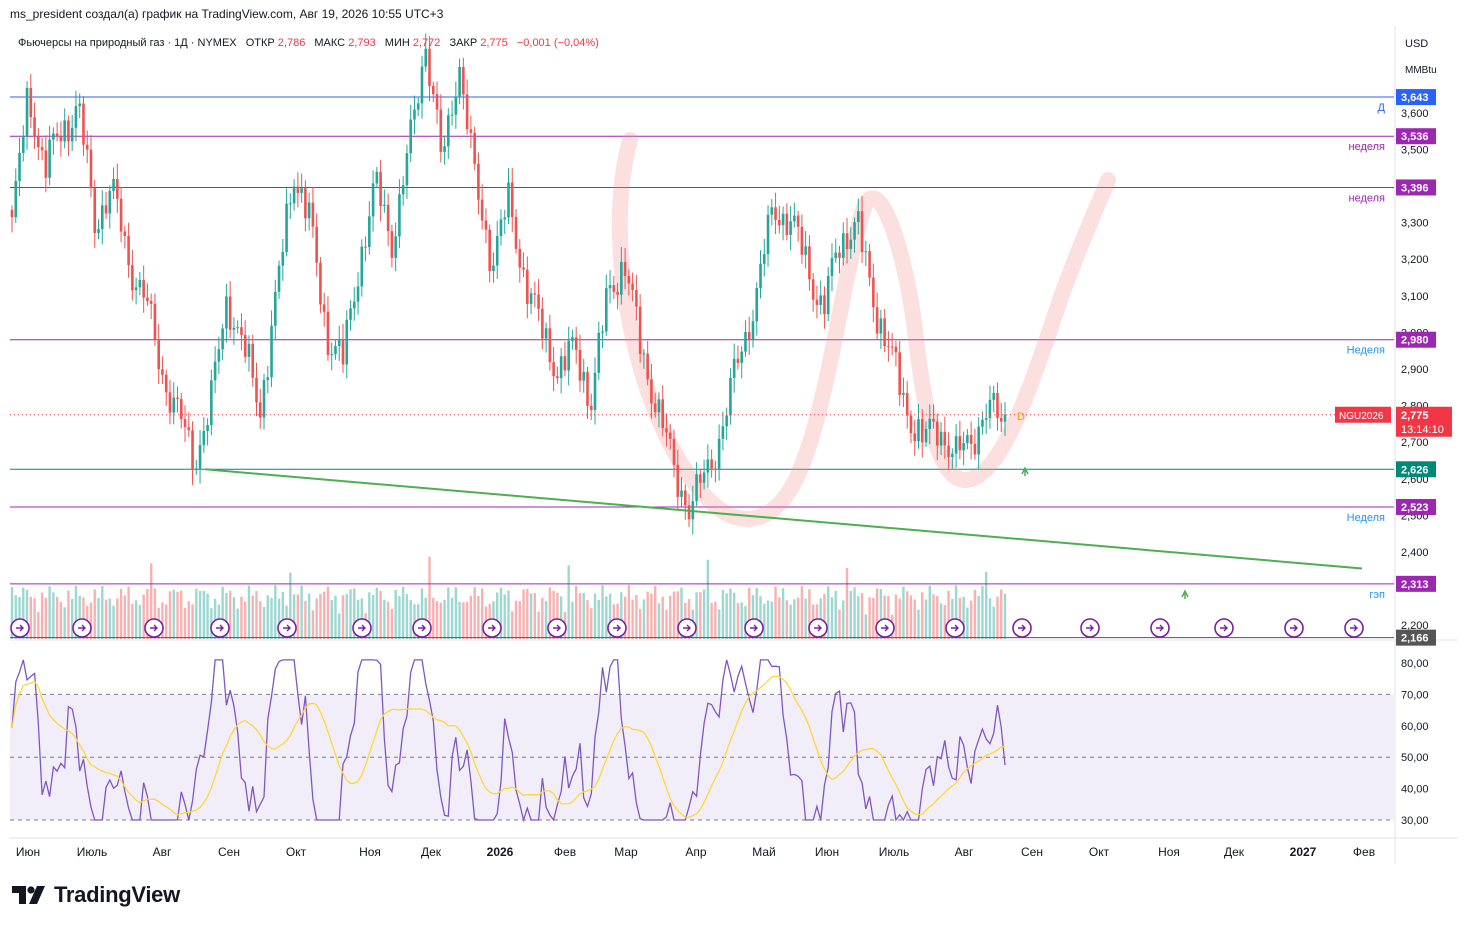 The height and width of the screenshot is (925, 1468). Describe the element at coordinates (1416, 44) in the screenshot. I see `currency-label: USD` at that location.